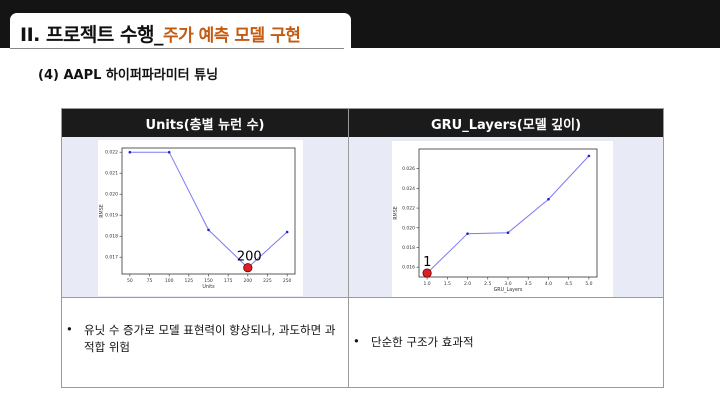 The image size is (720, 405). I want to click on x-tick-label: 250, so click(287, 281).